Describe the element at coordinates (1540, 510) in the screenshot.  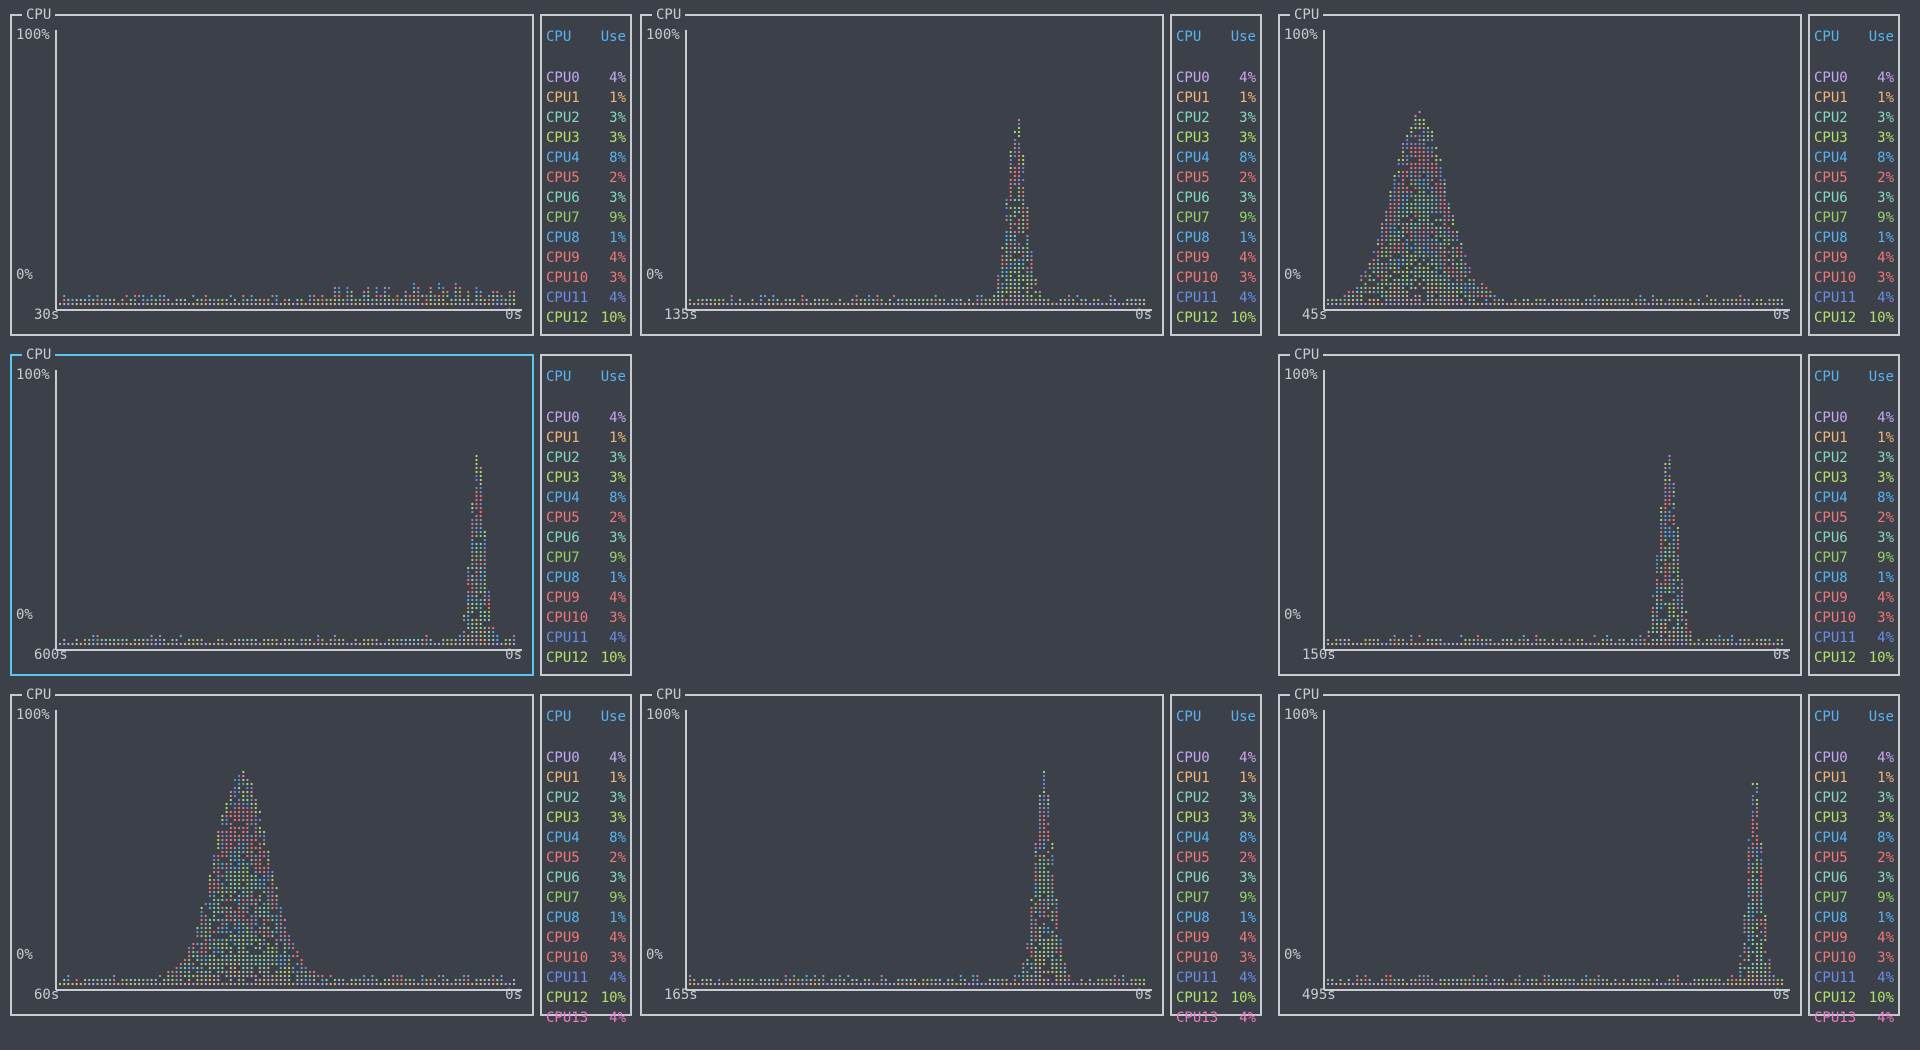
I see `cpu-graph-box: CPU 100% 0% 150s 0s` at that location.